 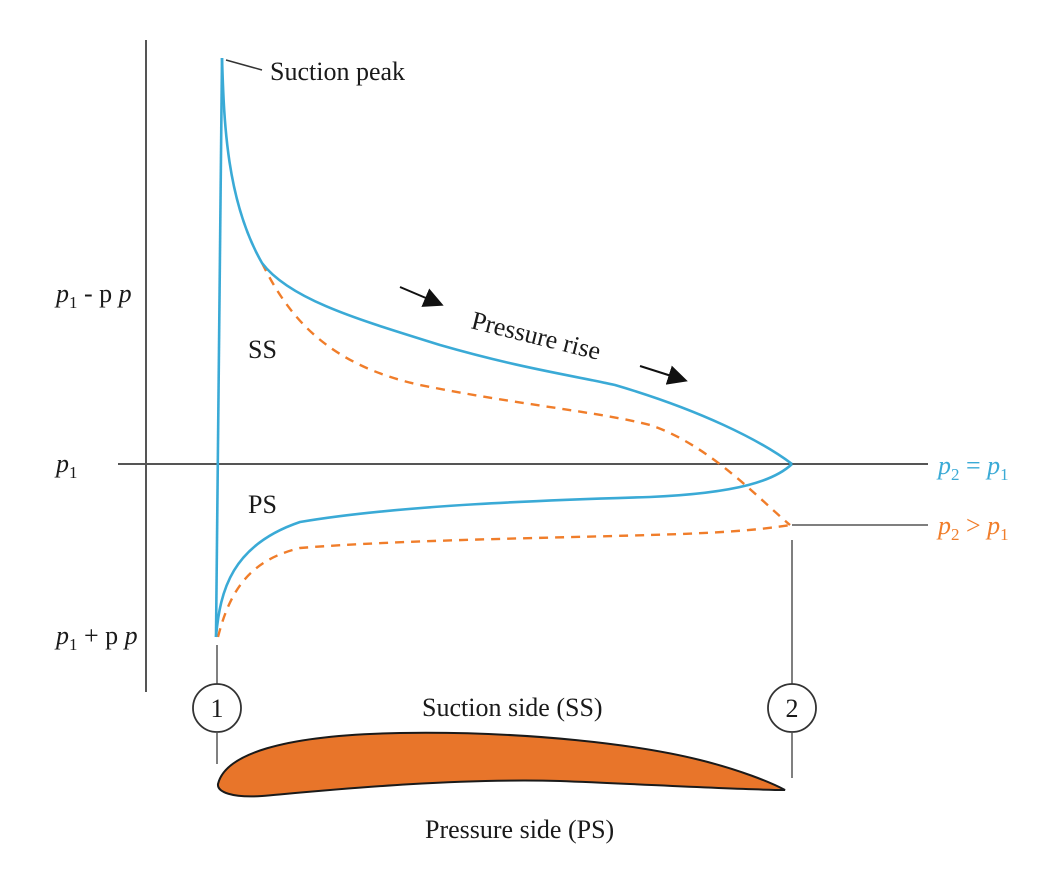 I want to click on ss-label: SS, so click(x=262, y=349).